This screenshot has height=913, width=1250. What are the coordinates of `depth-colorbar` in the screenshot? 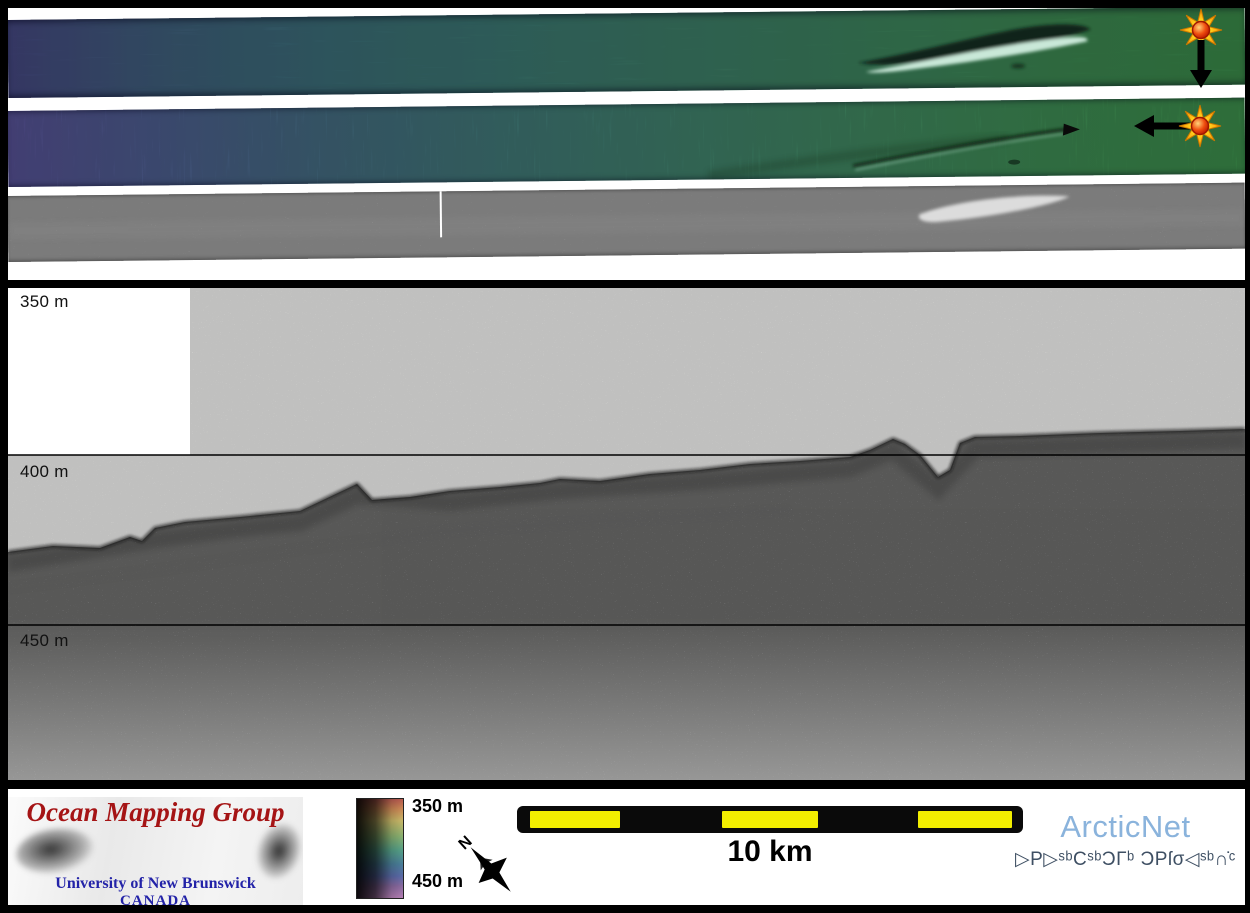 It's located at (380, 848).